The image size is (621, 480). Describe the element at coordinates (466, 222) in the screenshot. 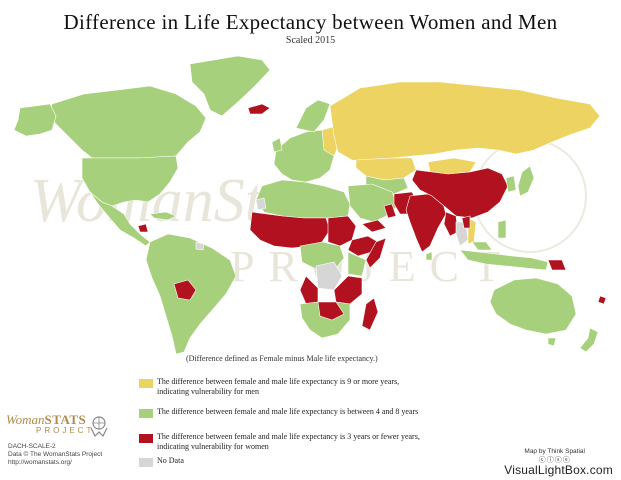

I see `country-laos` at that location.